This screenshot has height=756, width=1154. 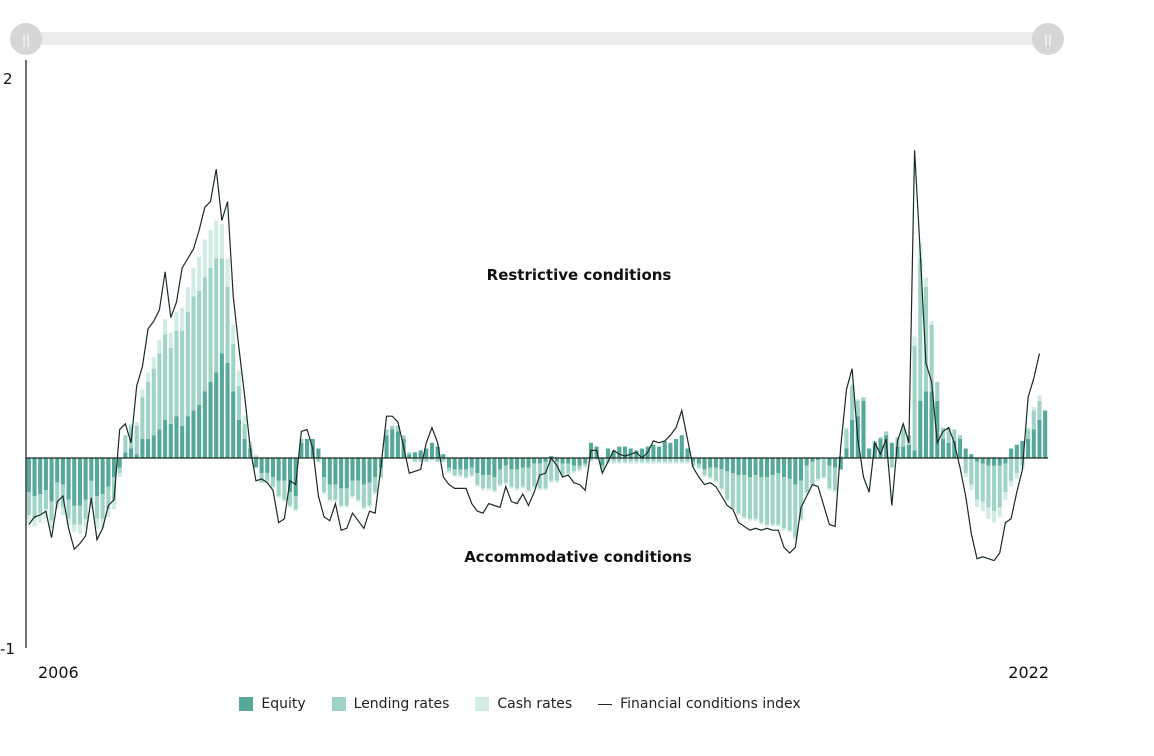 I want to click on legend-swatch-index, so click(x=605, y=704).